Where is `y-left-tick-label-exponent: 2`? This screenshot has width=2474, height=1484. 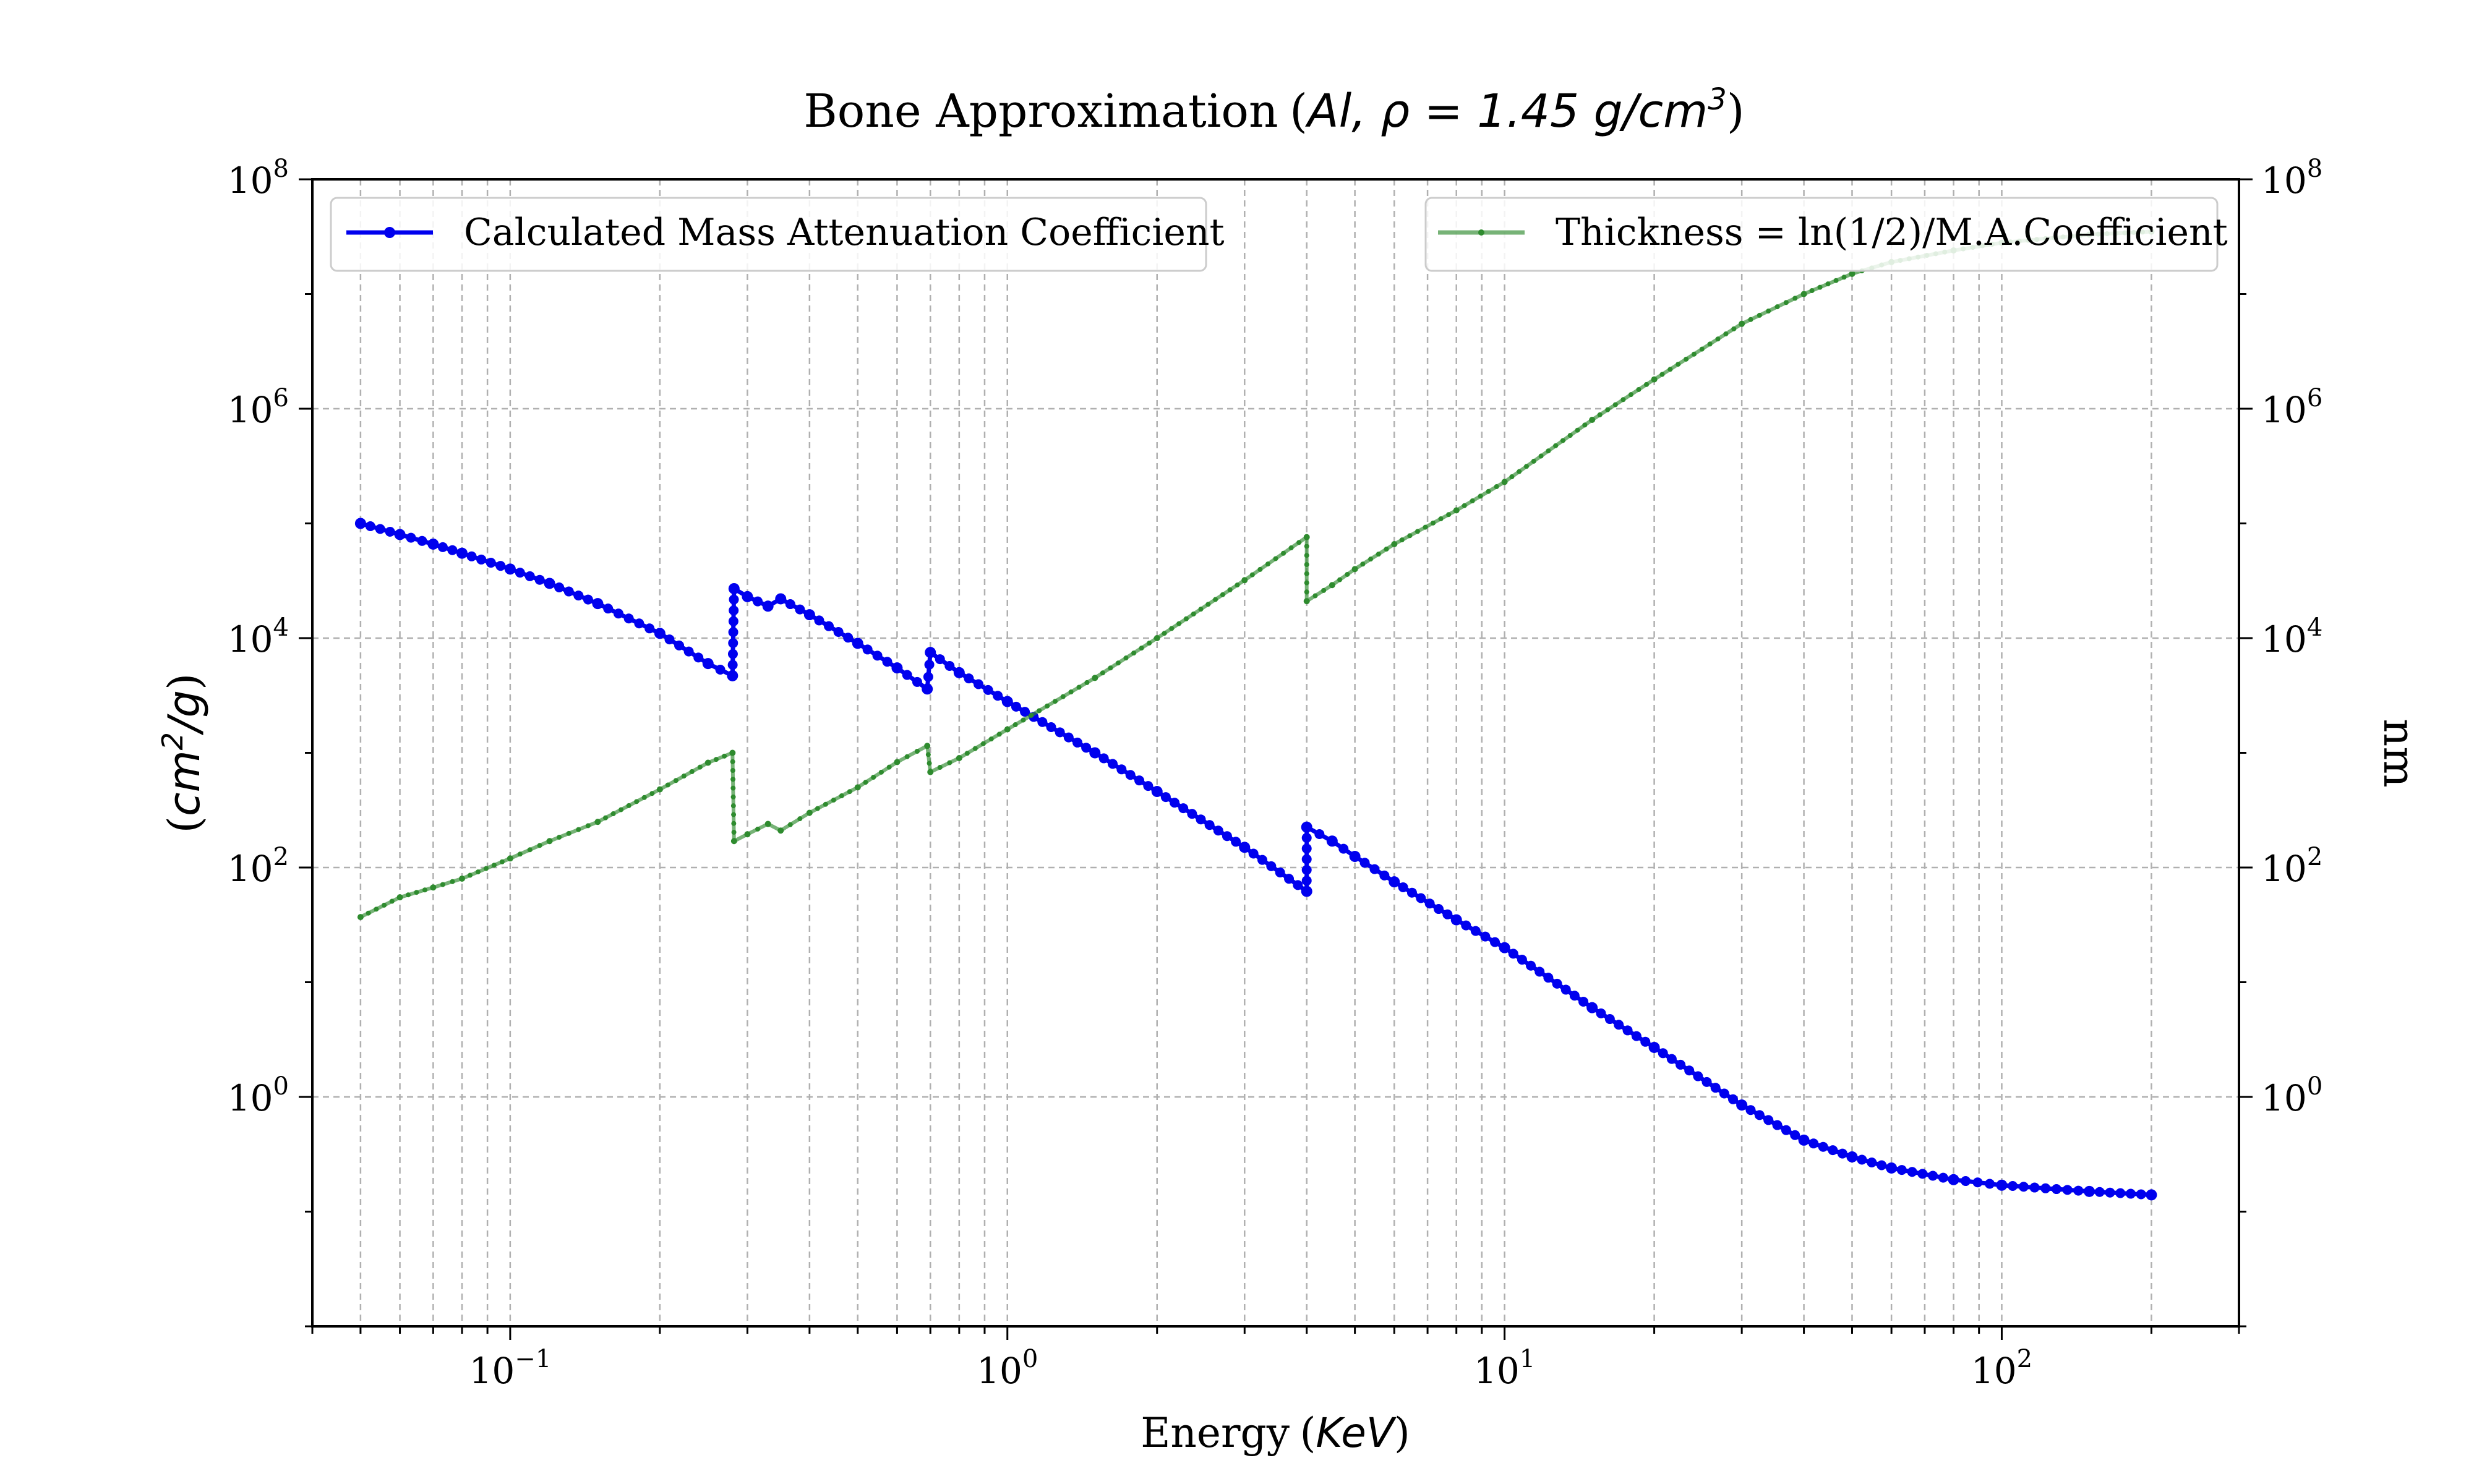
y-left-tick-label-exponent: 2 is located at coordinates (281, 857).